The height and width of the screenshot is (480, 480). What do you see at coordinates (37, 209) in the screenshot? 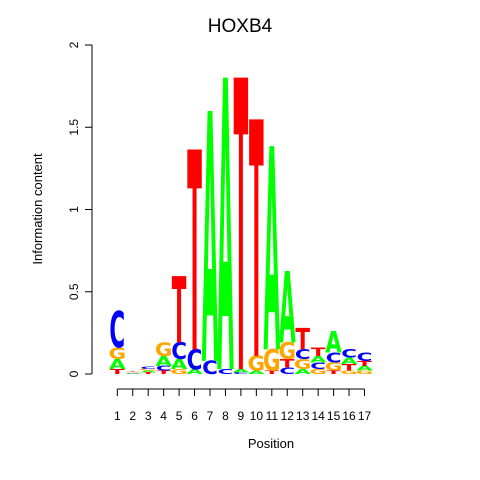
I see `y-axis-label: Information content` at bounding box center [37, 209].